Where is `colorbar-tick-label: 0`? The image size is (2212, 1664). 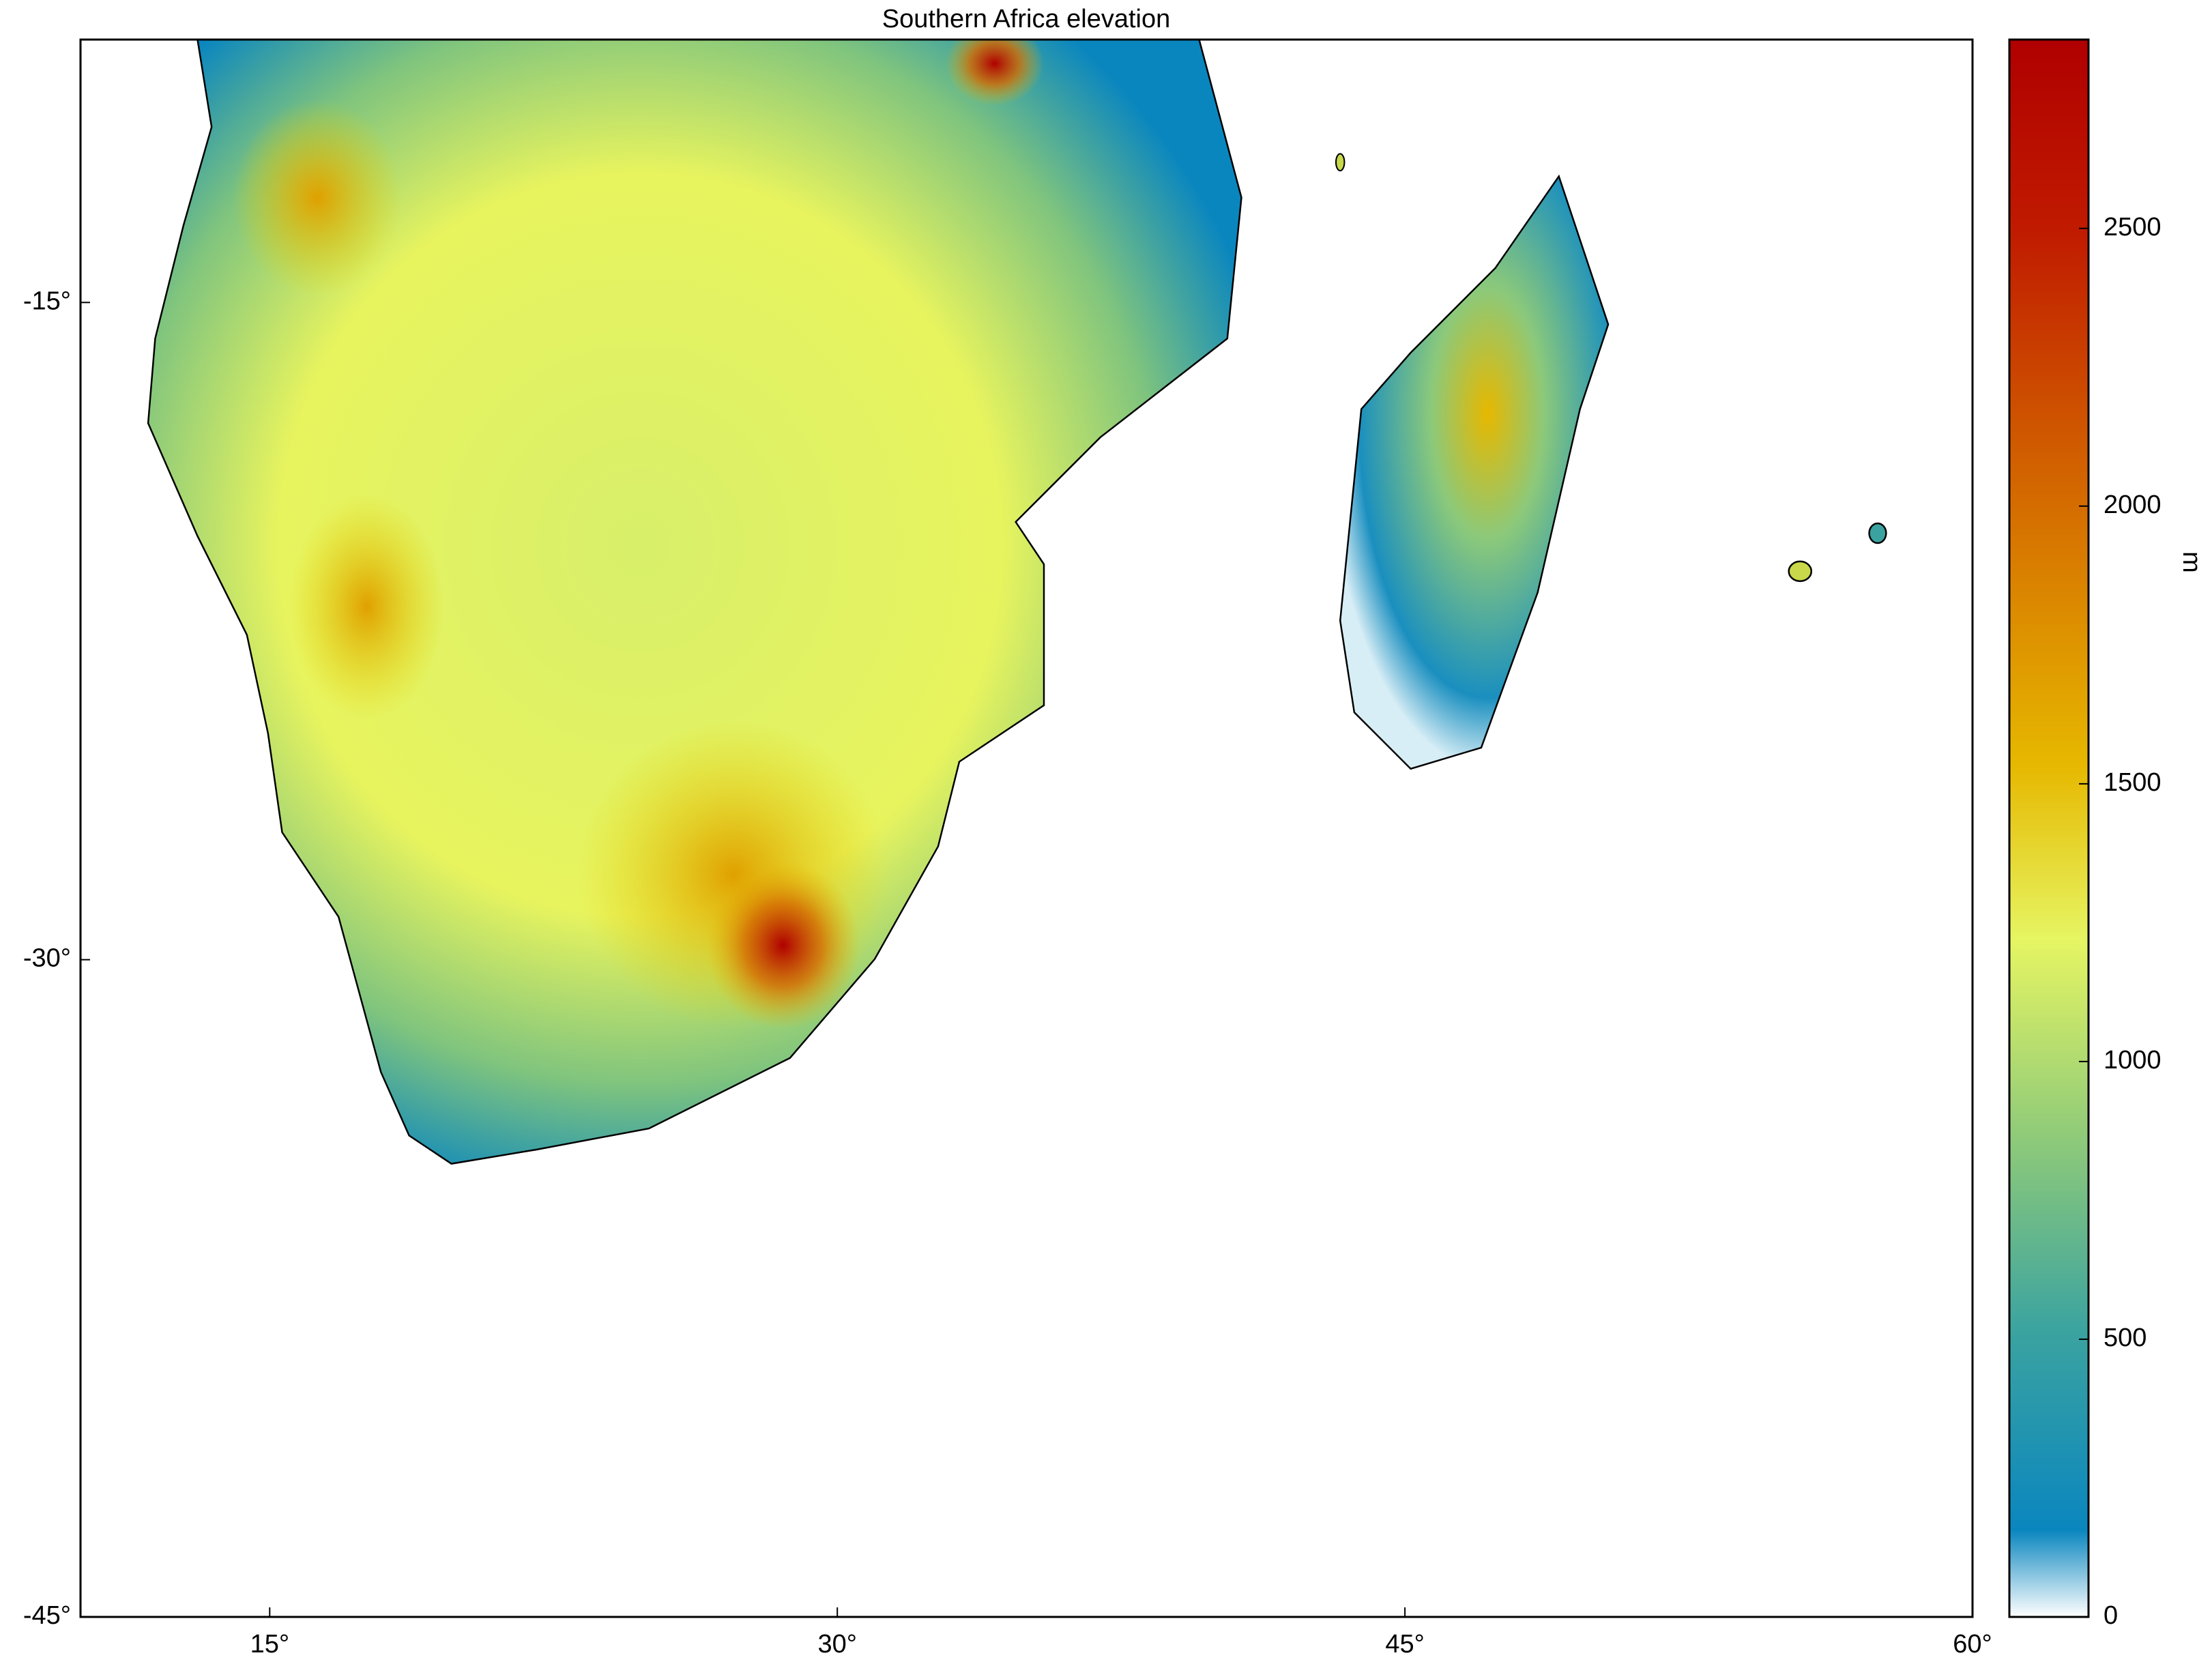 colorbar-tick-label: 0 is located at coordinates (2111, 1615).